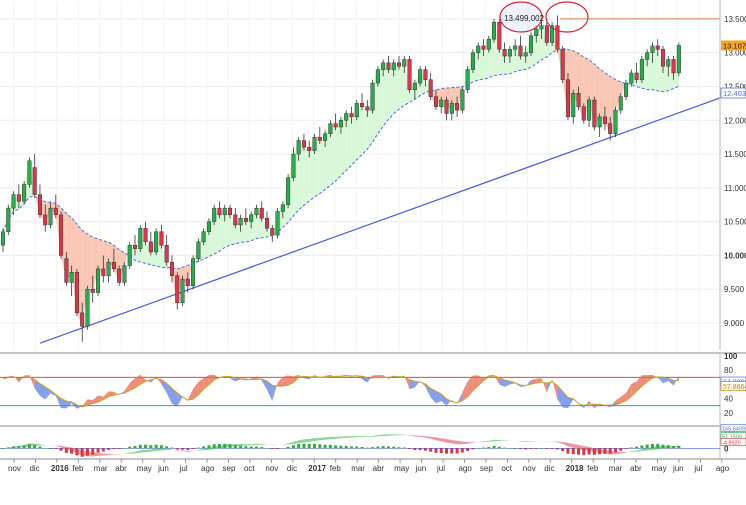 This screenshot has width=746, height=505. What do you see at coordinates (575, 468) in the screenshot?
I see `time-tick-label: 2018` at bounding box center [575, 468].